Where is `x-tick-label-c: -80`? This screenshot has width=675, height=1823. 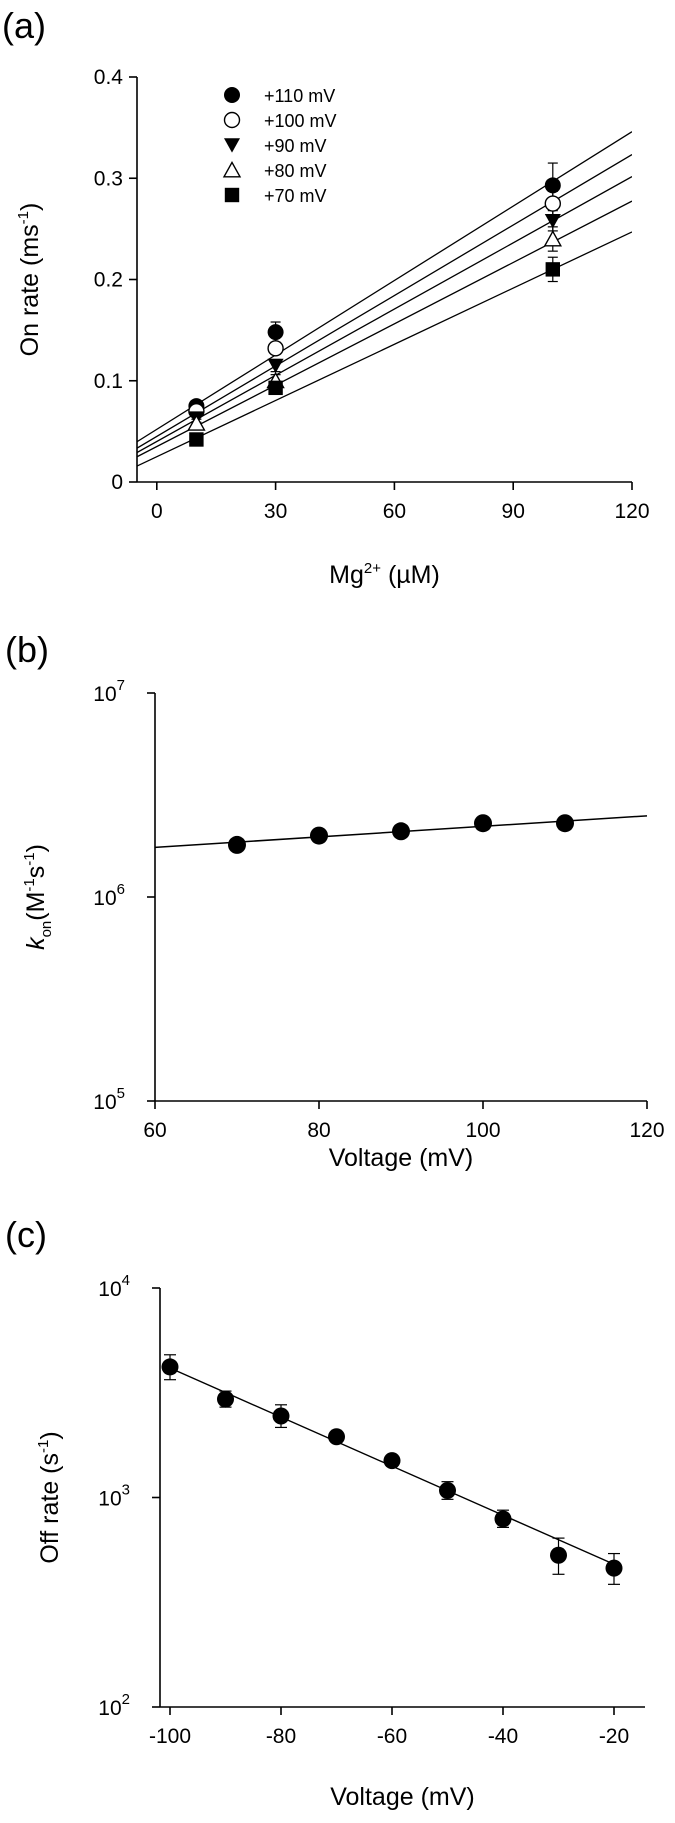 x-tick-label-c: -80 is located at coordinates (281, 1736).